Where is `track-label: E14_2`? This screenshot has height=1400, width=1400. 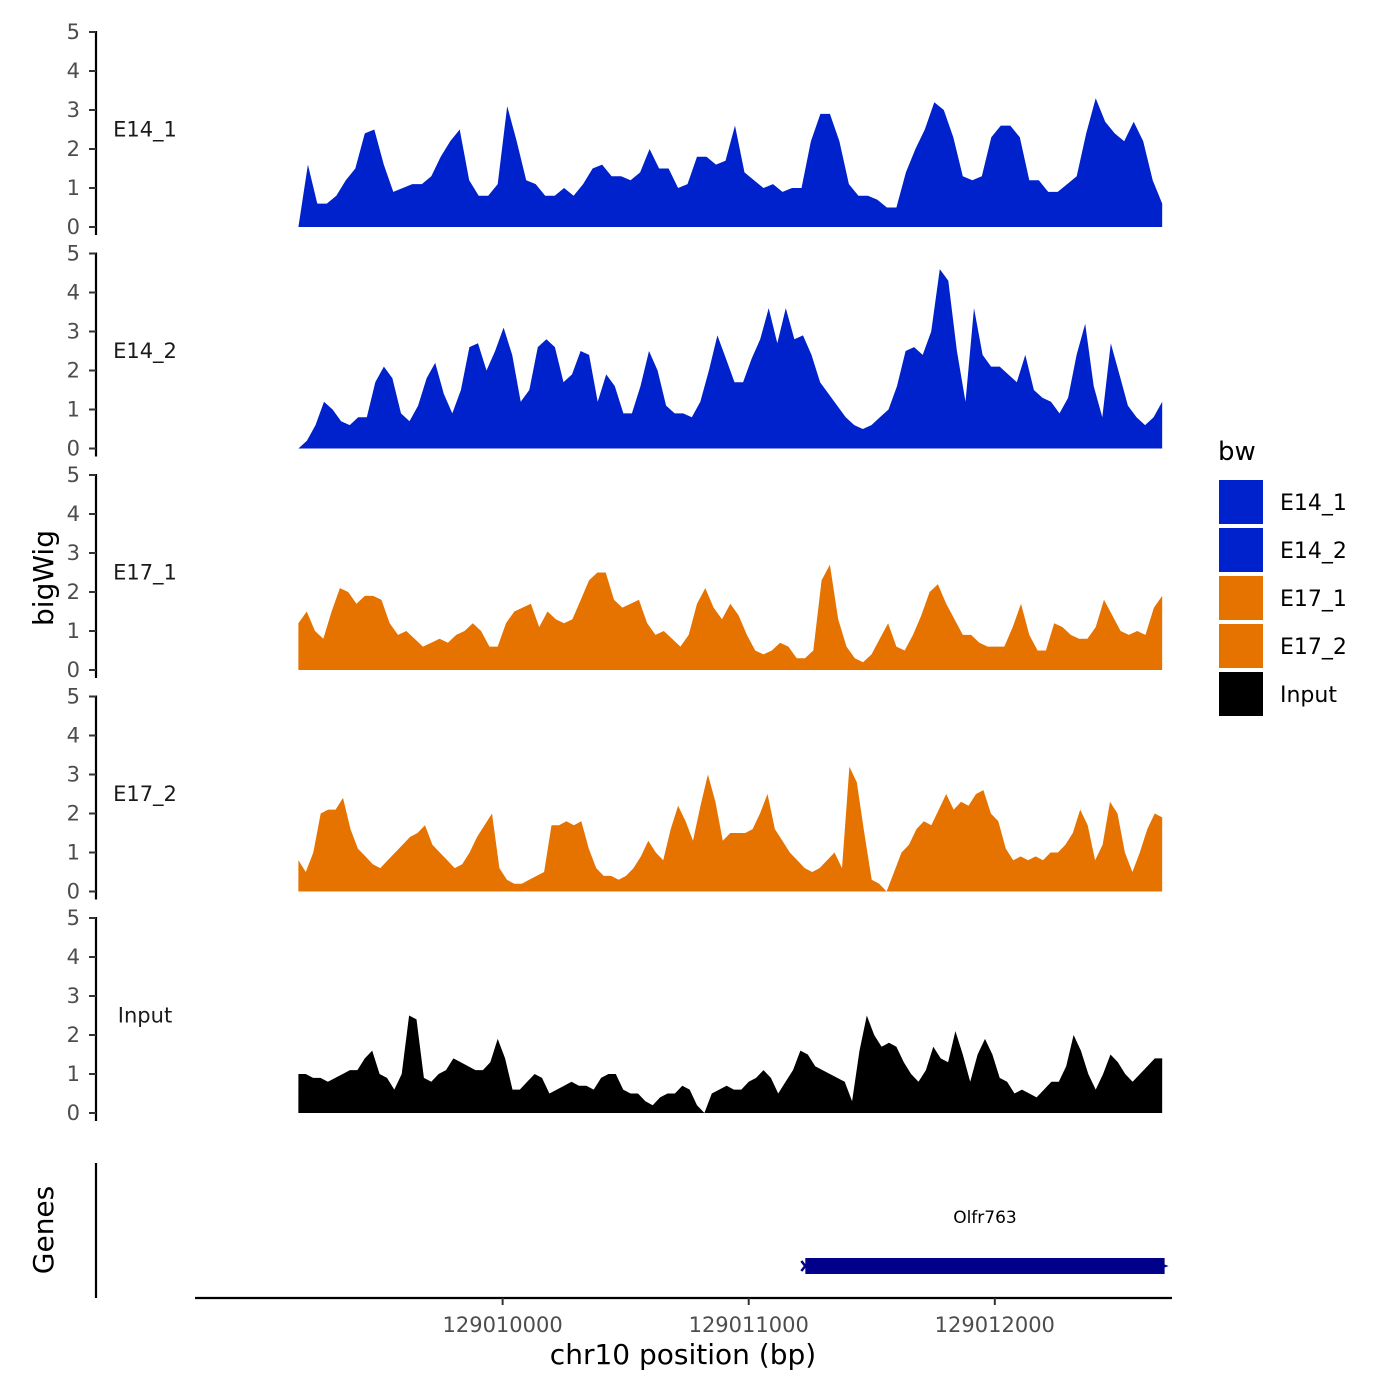 track-label: E14_2 is located at coordinates (145, 351).